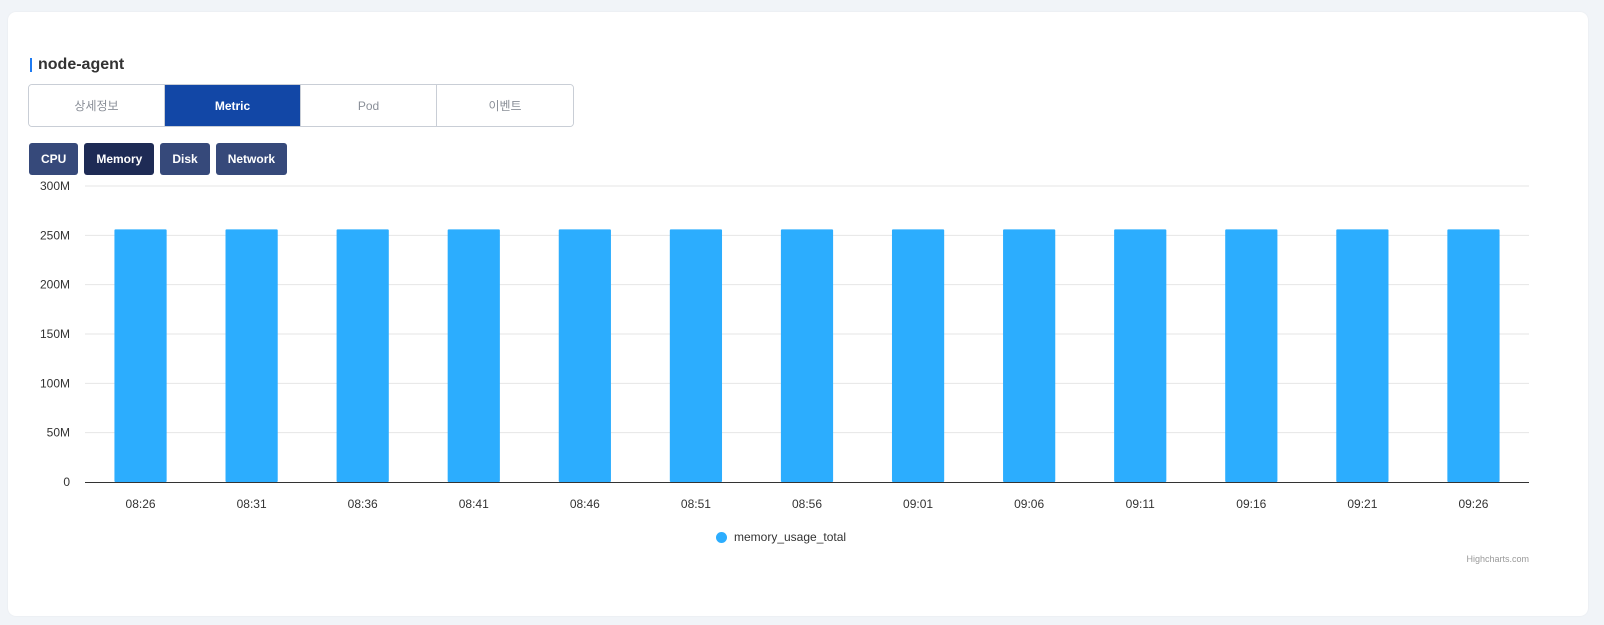  What do you see at coordinates (790, 537) in the screenshot?
I see `legend-label: memory_usage_total` at bounding box center [790, 537].